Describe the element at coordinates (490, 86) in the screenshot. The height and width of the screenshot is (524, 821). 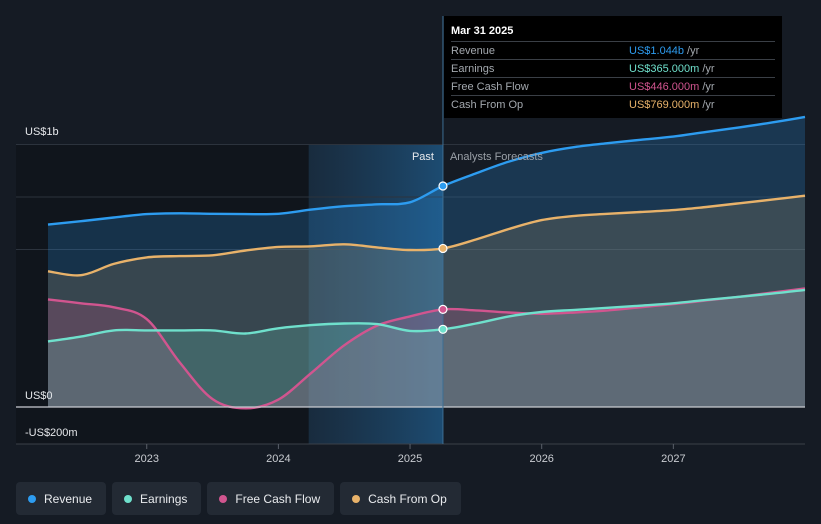
I see `tooltip-name: Free Cash Flow` at that location.